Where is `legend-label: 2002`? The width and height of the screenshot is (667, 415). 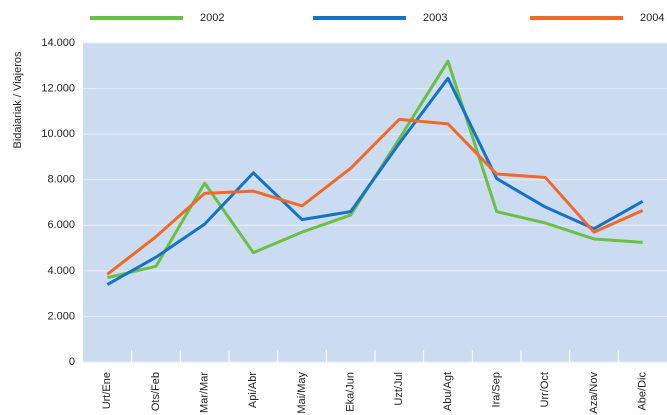
legend-label: 2002 is located at coordinates (212, 18).